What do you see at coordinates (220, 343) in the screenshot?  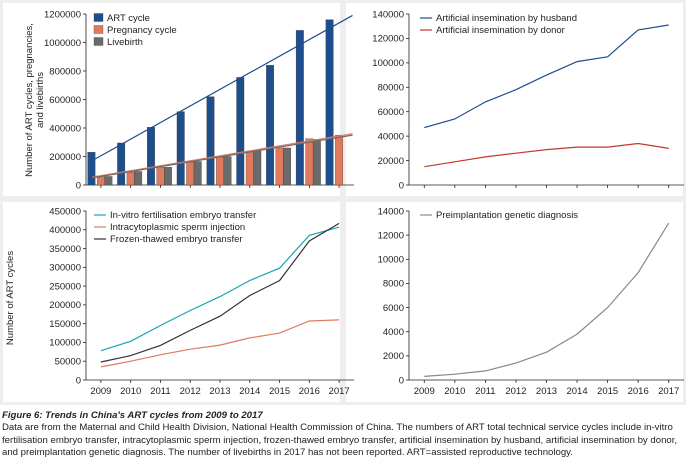 I see `series-line-intracytoplasmic-sperm-injection` at bounding box center [220, 343].